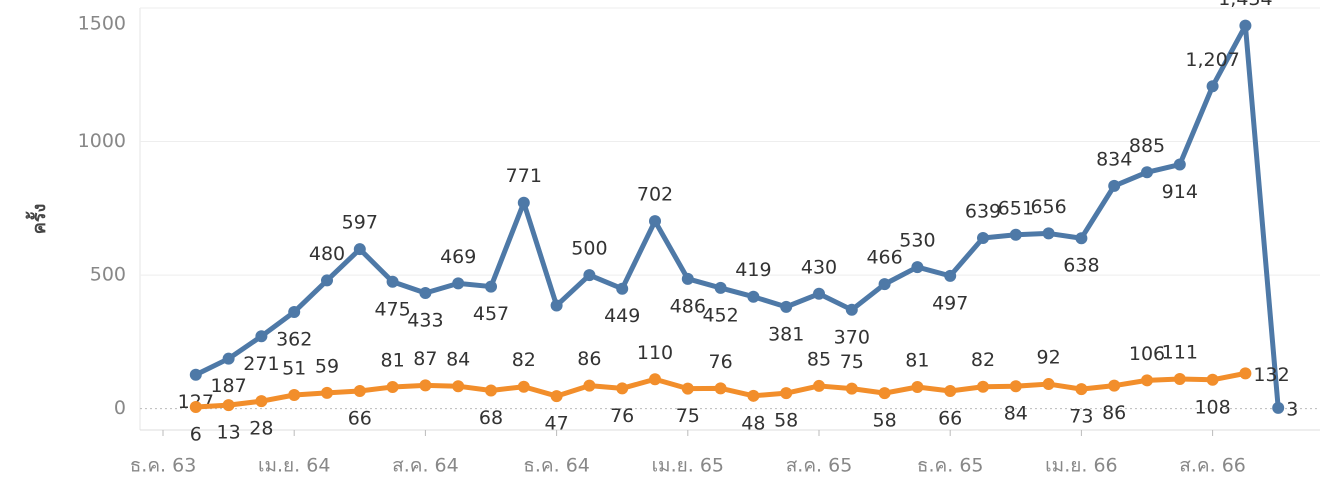 The height and width of the screenshot is (478, 1329). Describe the element at coordinates (491, 418) in the screenshot. I see `data-label: 68` at that location.